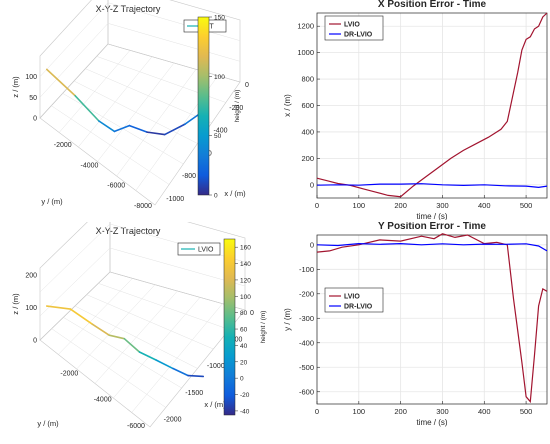 The height and width of the screenshot is (444, 550). Describe the element at coordinates (306, 269) in the screenshot. I see `y-tick-label: -100` at that location.